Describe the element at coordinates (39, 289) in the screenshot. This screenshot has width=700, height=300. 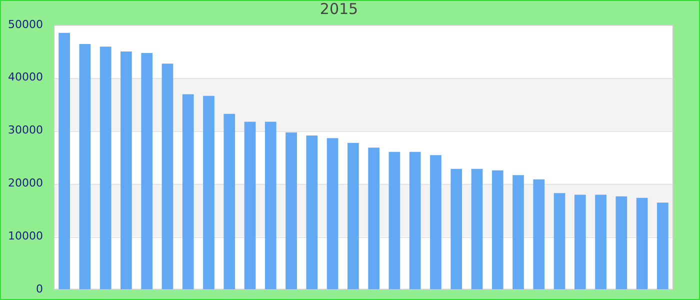
I see `y-tick-label: 0` at that location.